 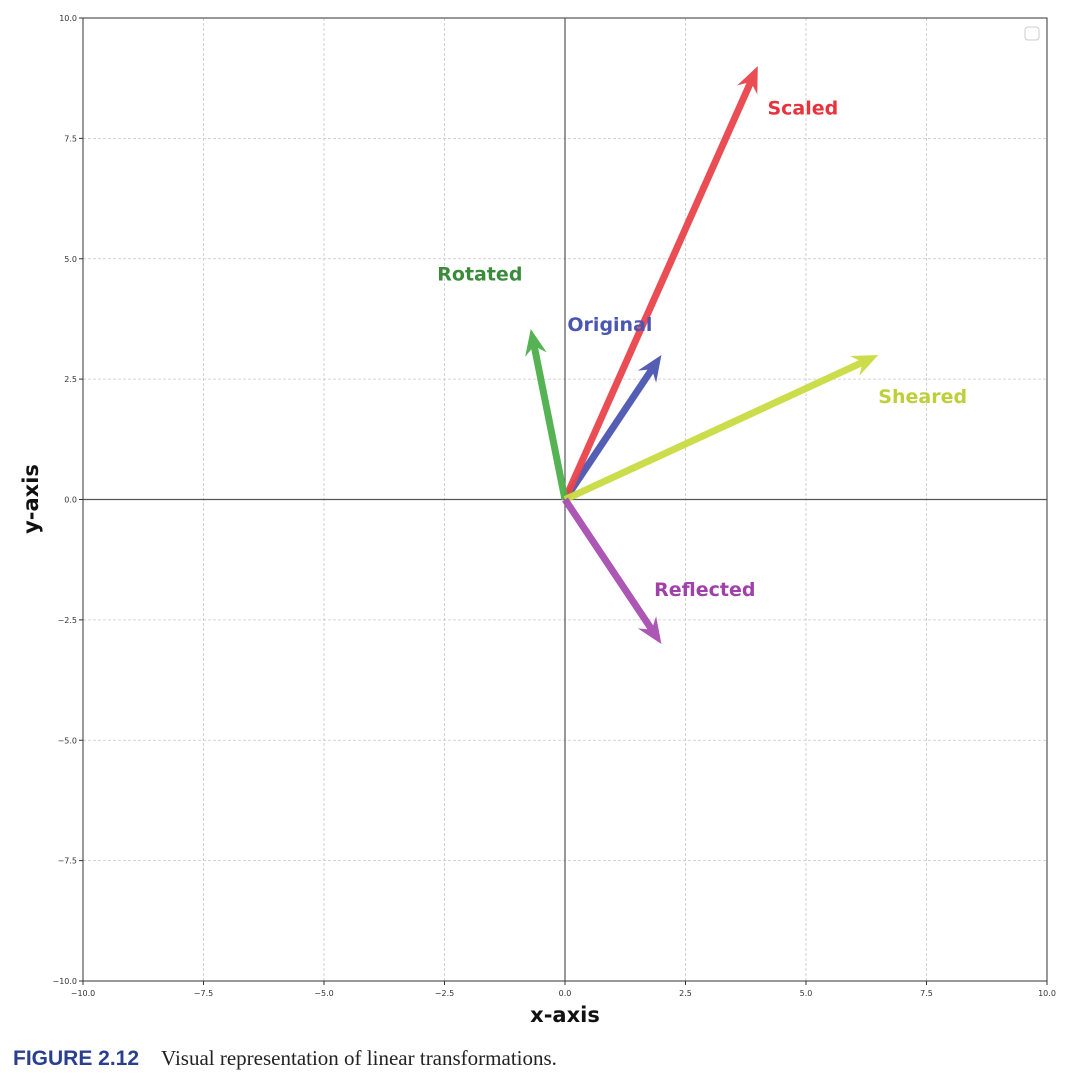 I want to click on y-tick-label: 0.0, so click(x=70, y=500).